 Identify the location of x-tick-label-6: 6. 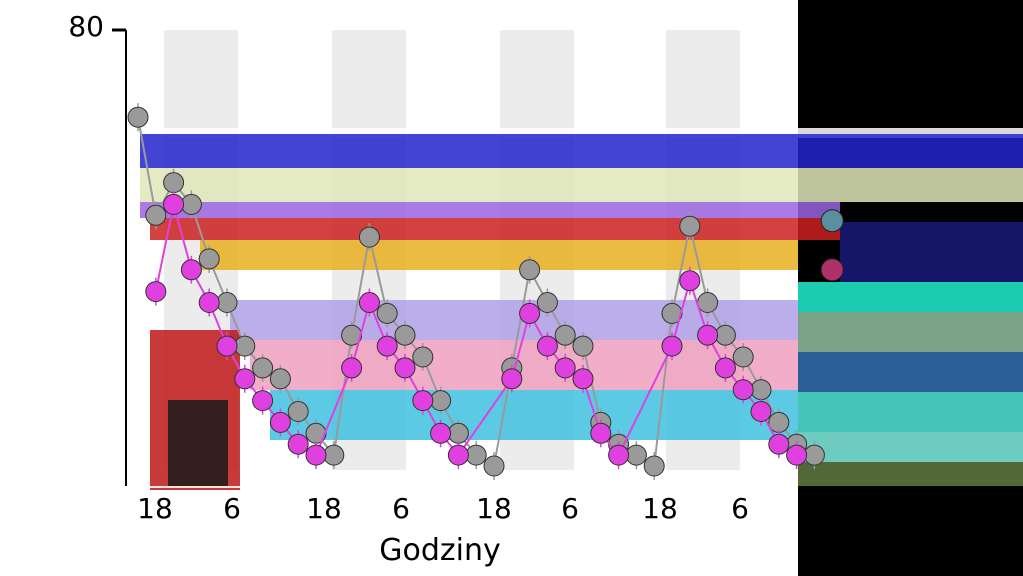
(570, 508).